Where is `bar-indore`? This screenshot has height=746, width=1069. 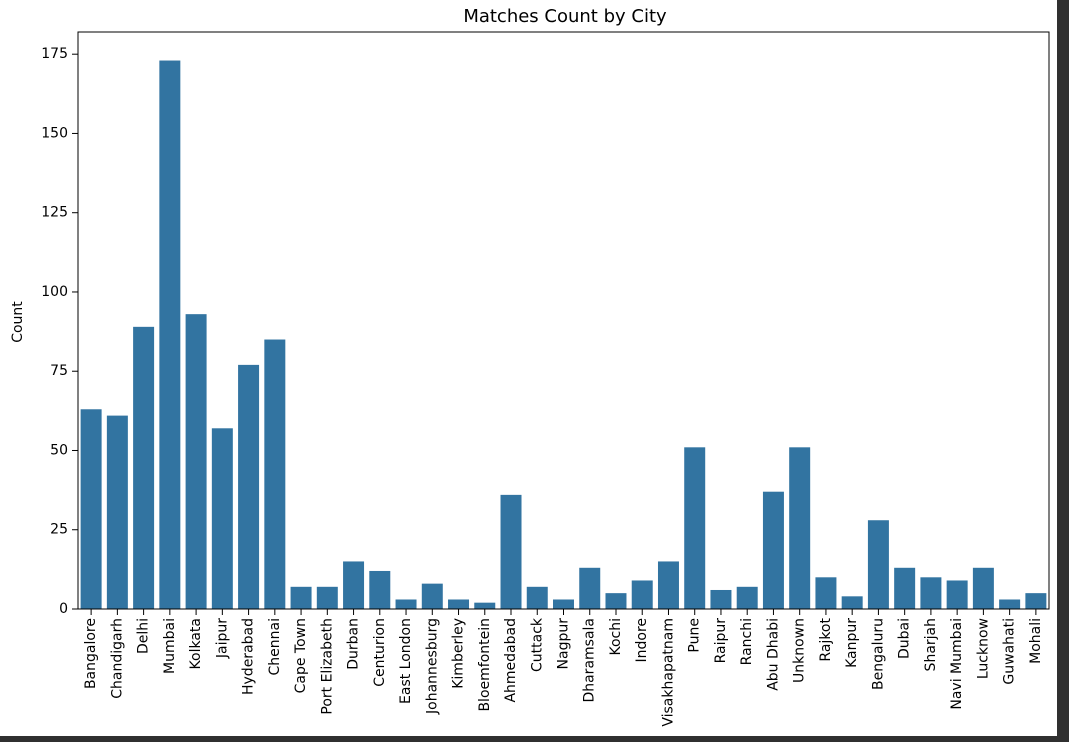 bar-indore is located at coordinates (642, 594).